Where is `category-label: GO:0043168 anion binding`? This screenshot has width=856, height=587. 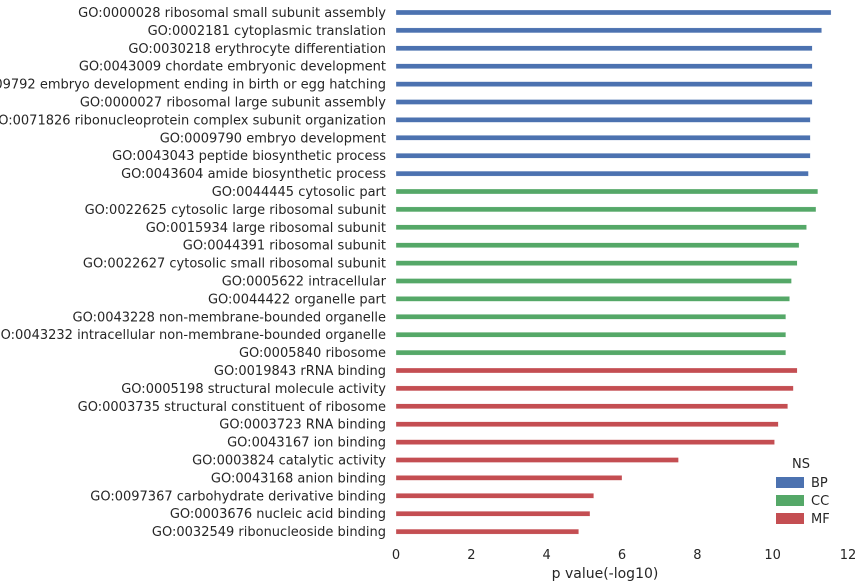
category-label: GO:0043168 anion binding is located at coordinates (298, 478).